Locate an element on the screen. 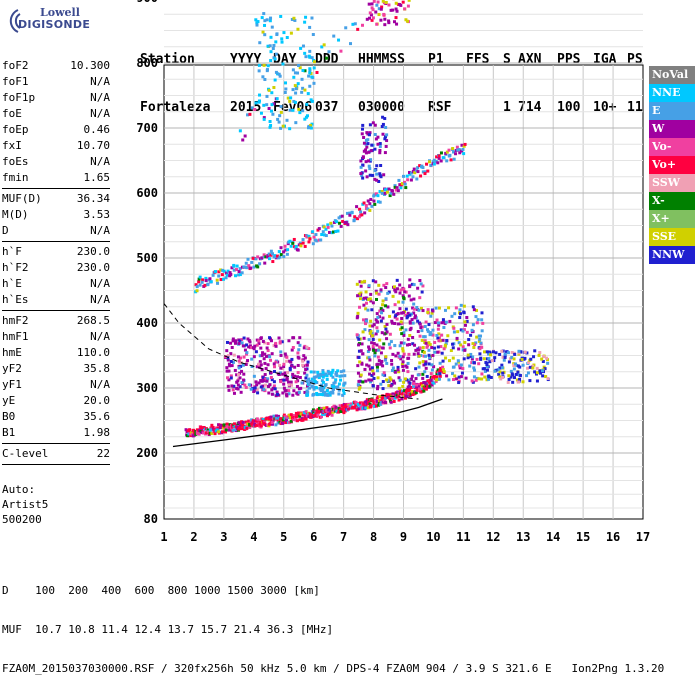 This screenshot has width=700, height=688. profile-solid-line is located at coordinates (307, 422).